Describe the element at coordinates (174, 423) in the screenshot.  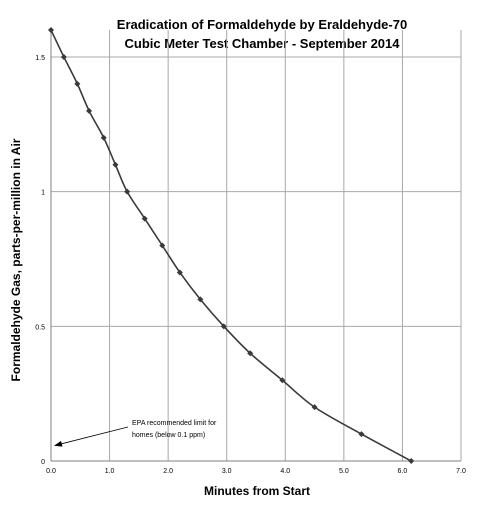
I see `annotation-text: EPA recommended limit for` at that location.